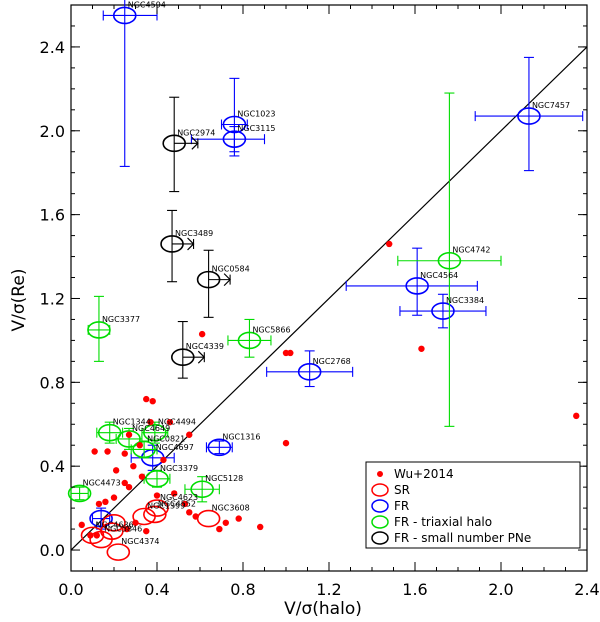  What do you see at coordinates (156, 589) in the screenshot?
I see `x-tick-label: 0.4` at bounding box center [156, 589].